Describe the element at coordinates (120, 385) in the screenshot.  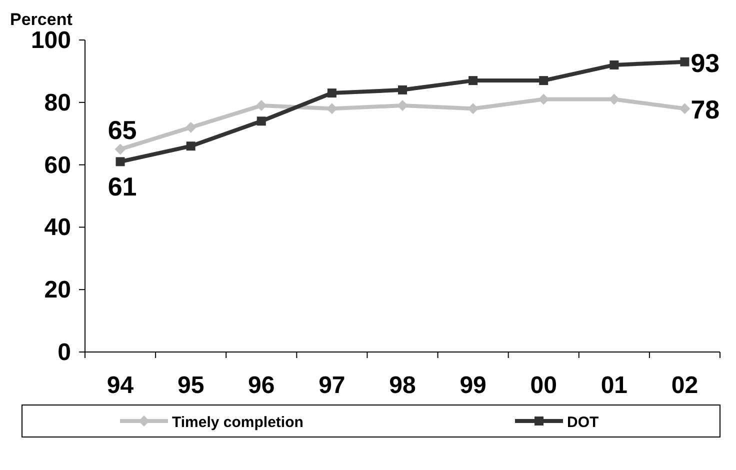
I see `x-tick-label: 94` at that location.